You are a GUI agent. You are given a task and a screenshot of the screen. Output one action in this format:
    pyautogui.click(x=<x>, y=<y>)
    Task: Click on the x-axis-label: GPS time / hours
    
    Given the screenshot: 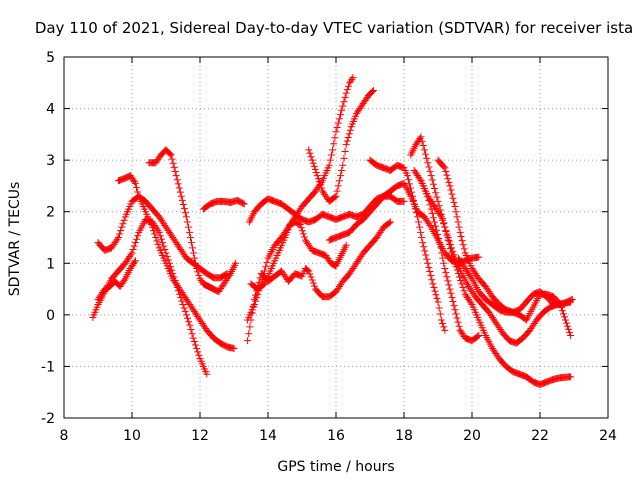 What is the action you would take?
    pyautogui.click(x=335, y=467)
    